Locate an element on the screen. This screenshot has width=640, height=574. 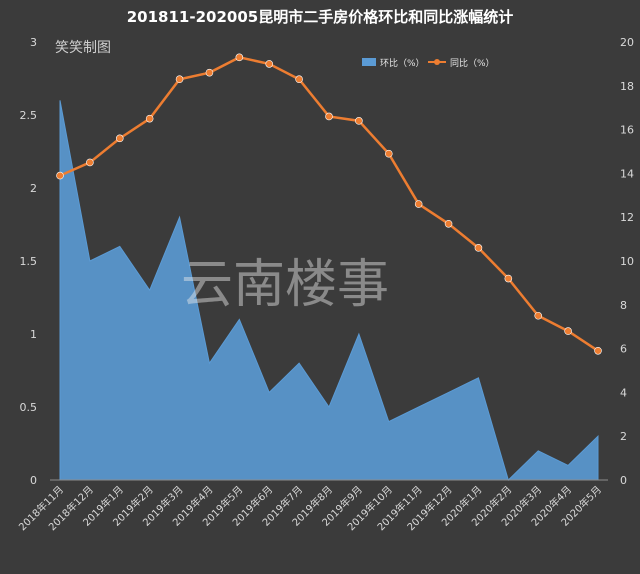
y-left-tick-label: 3 is located at coordinates (33, 42).